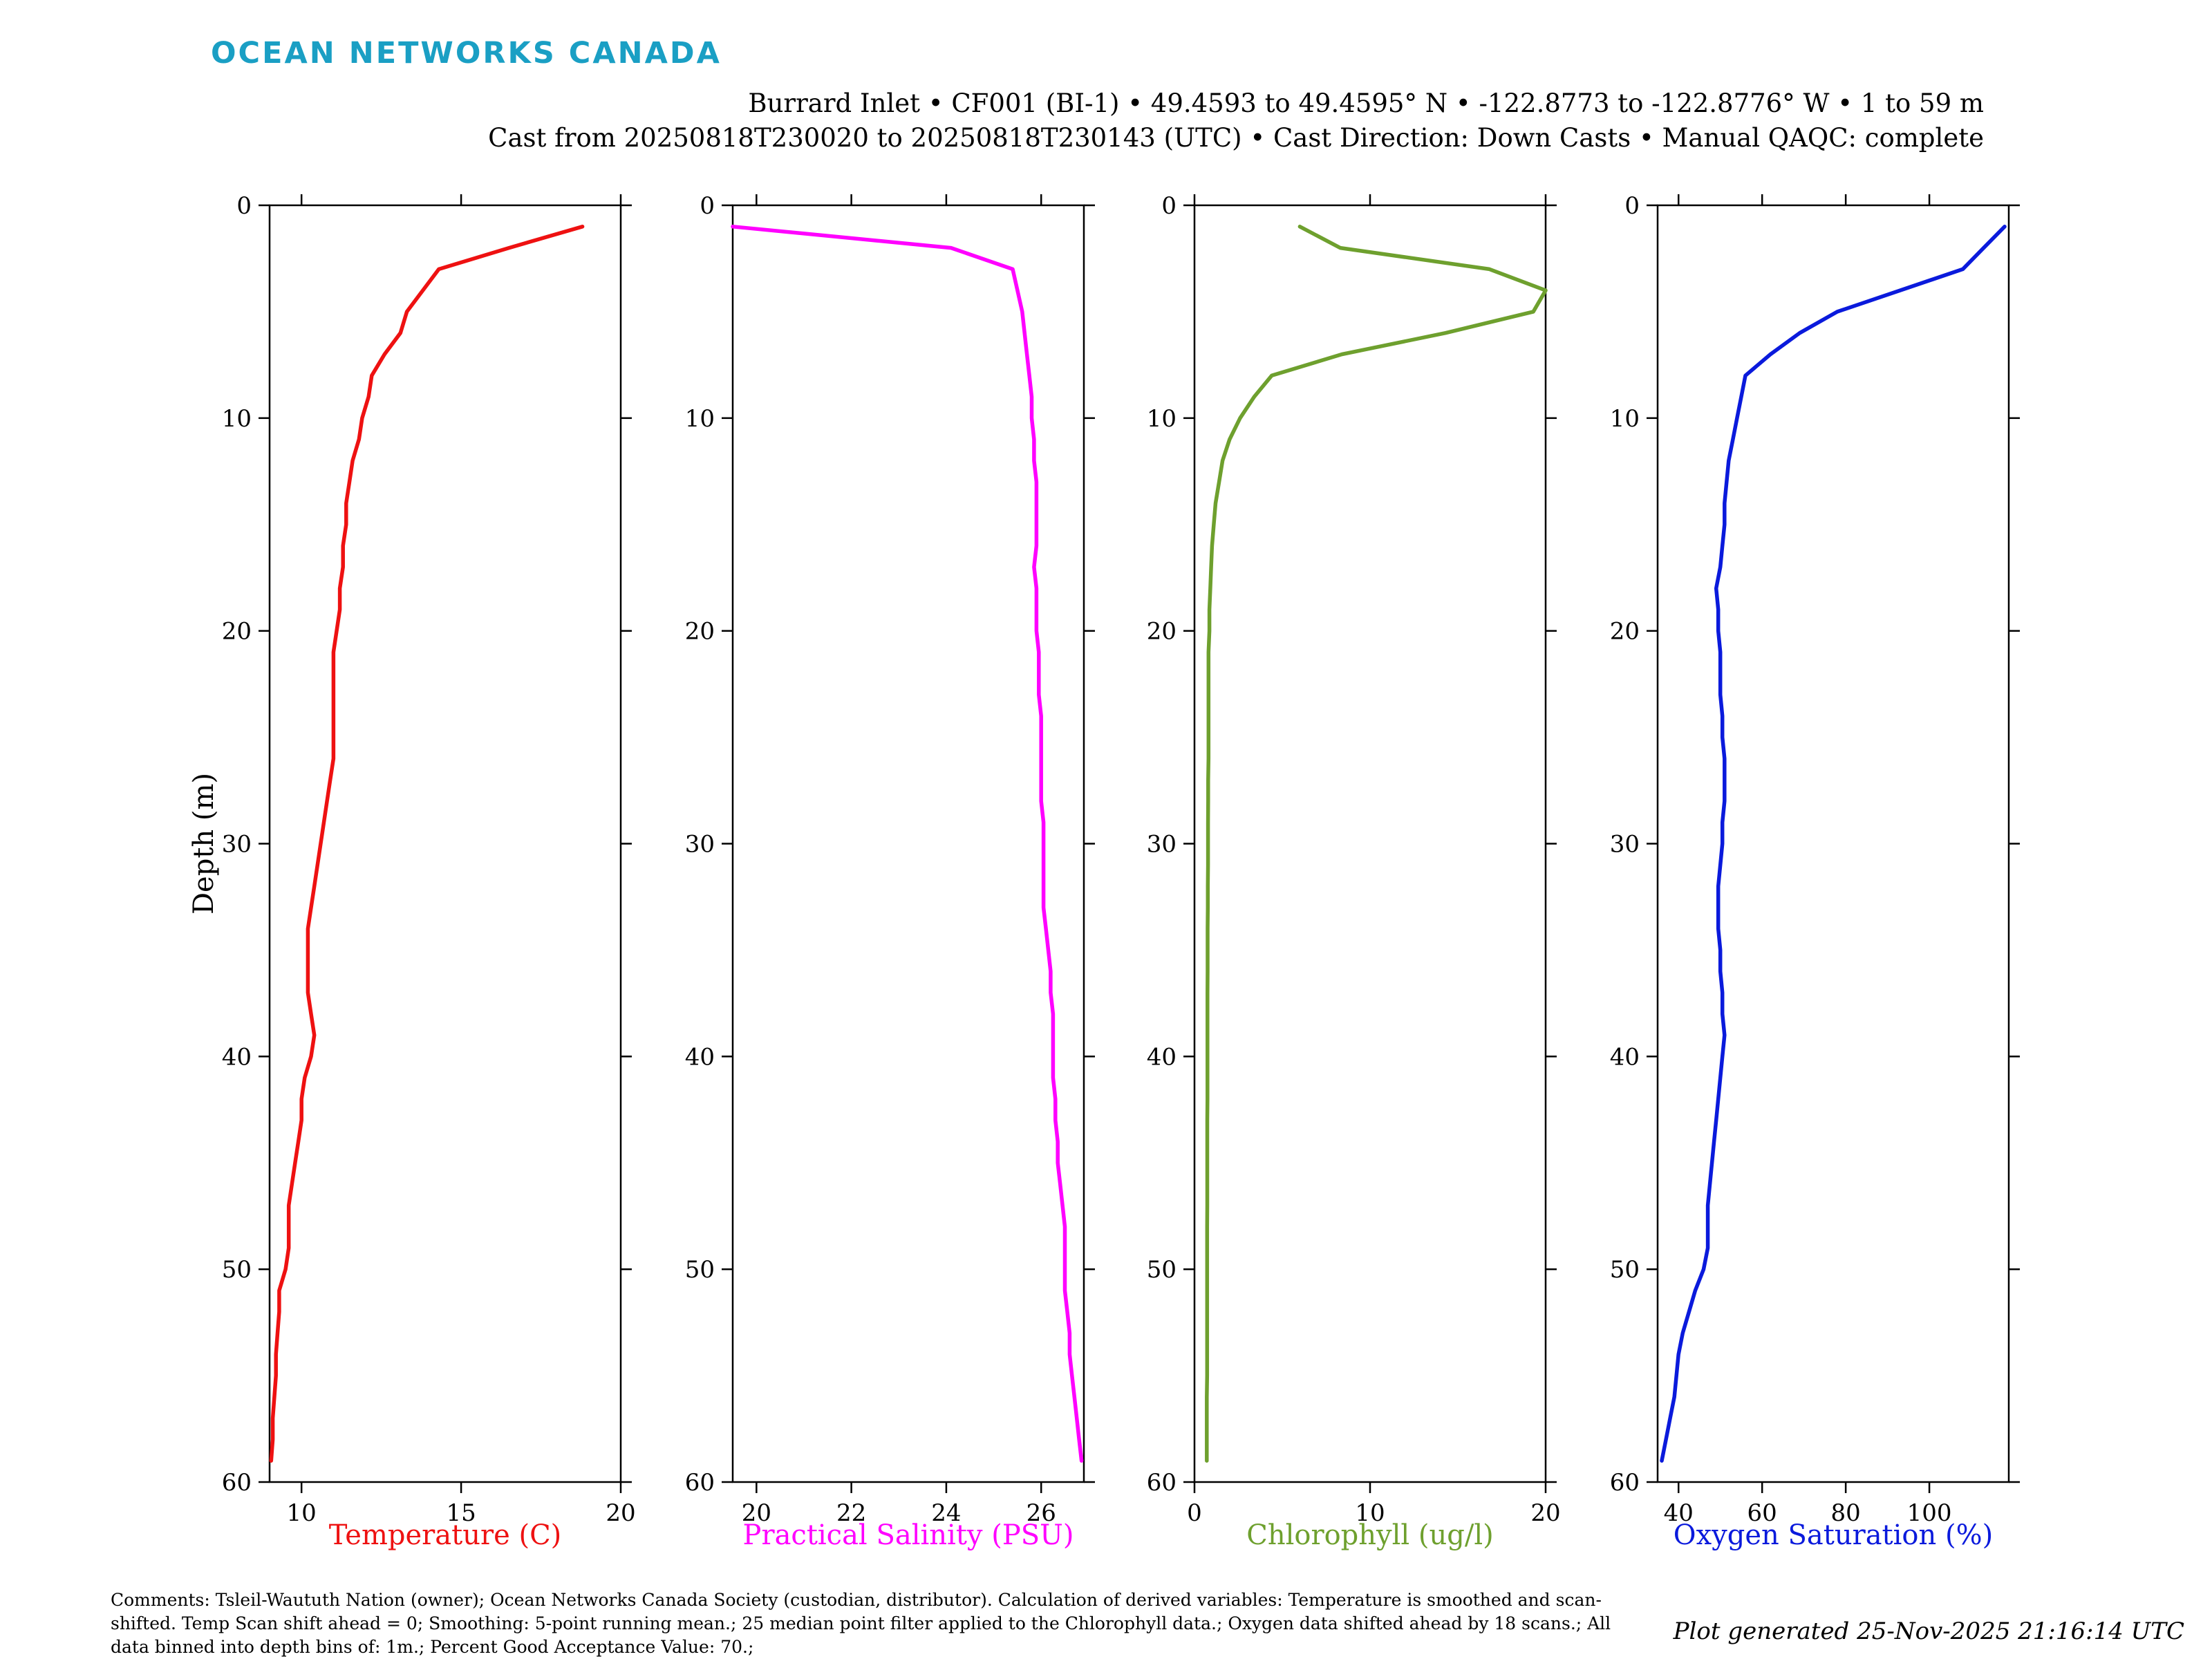 The height and width of the screenshot is (1659, 2212). I want to click on x-tick-label: 60, so click(1762, 1513).